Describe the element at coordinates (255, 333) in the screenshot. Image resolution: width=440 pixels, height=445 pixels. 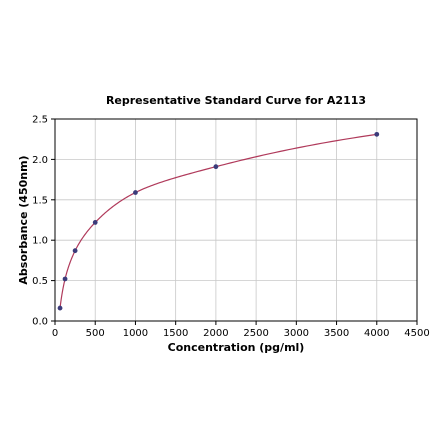
I see `x-tick-label: 2500` at that location.